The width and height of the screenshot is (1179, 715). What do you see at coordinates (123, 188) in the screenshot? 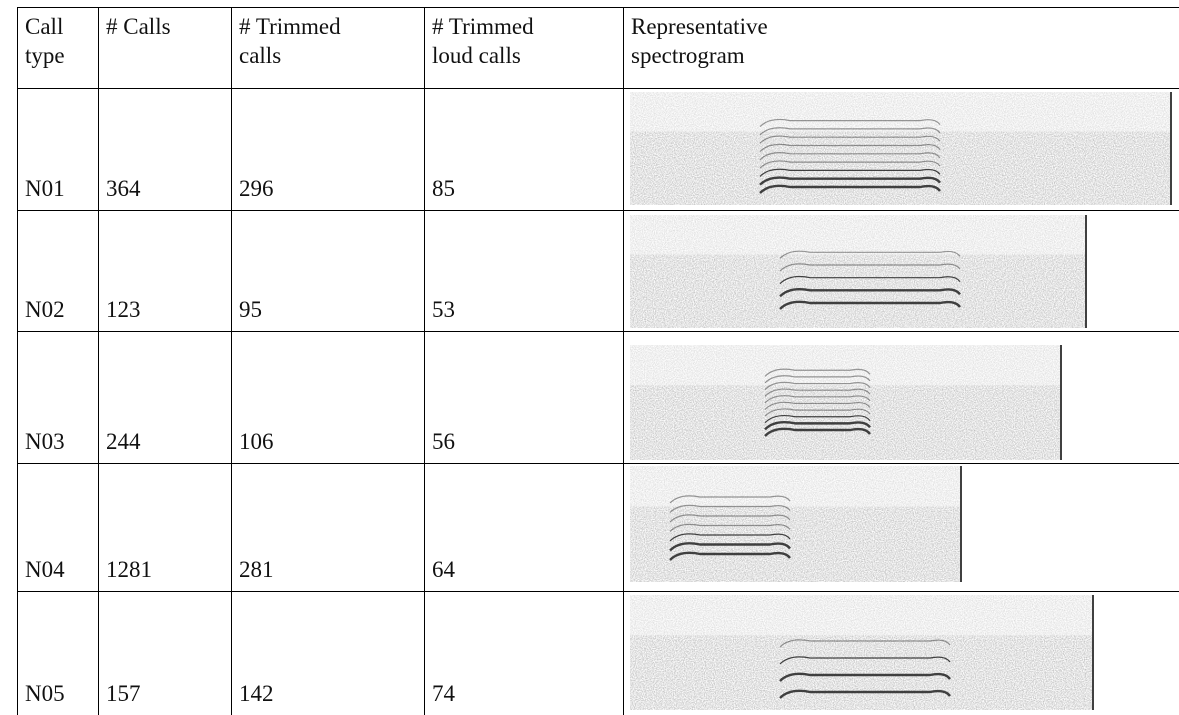
I see `count-cell: 364` at bounding box center [123, 188].